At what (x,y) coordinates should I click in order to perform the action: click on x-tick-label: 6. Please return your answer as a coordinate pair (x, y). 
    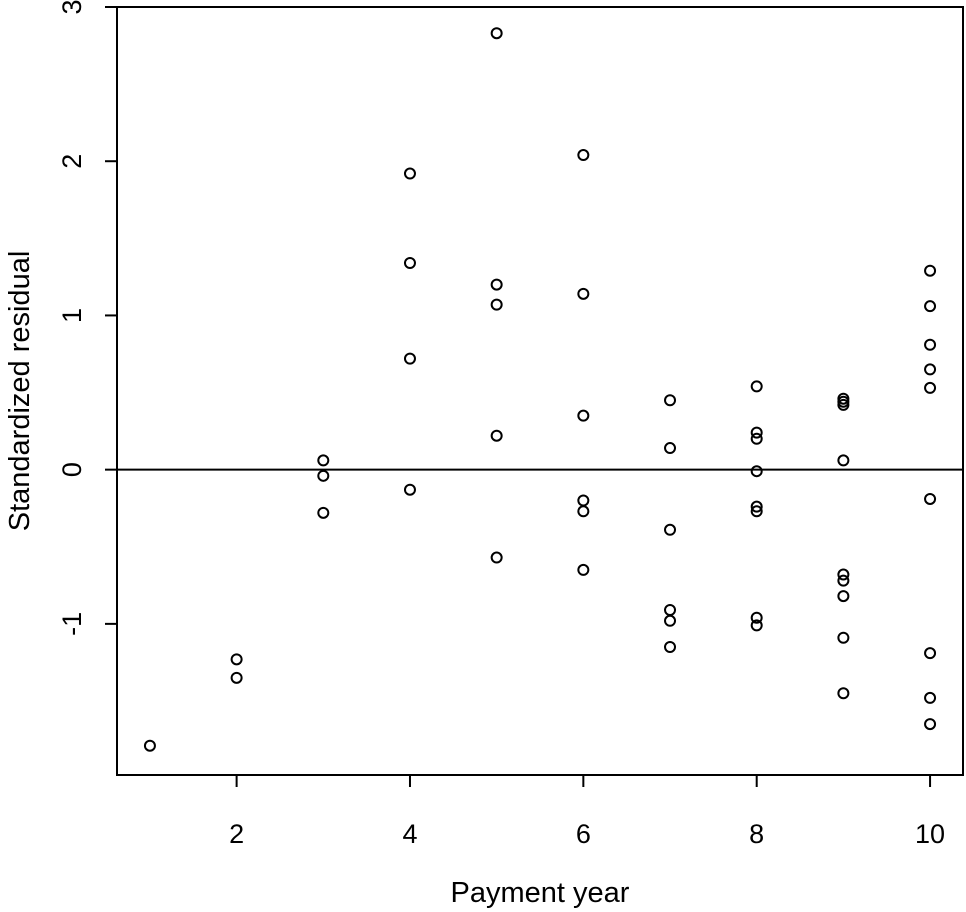
    Looking at the image, I should click on (583, 834).